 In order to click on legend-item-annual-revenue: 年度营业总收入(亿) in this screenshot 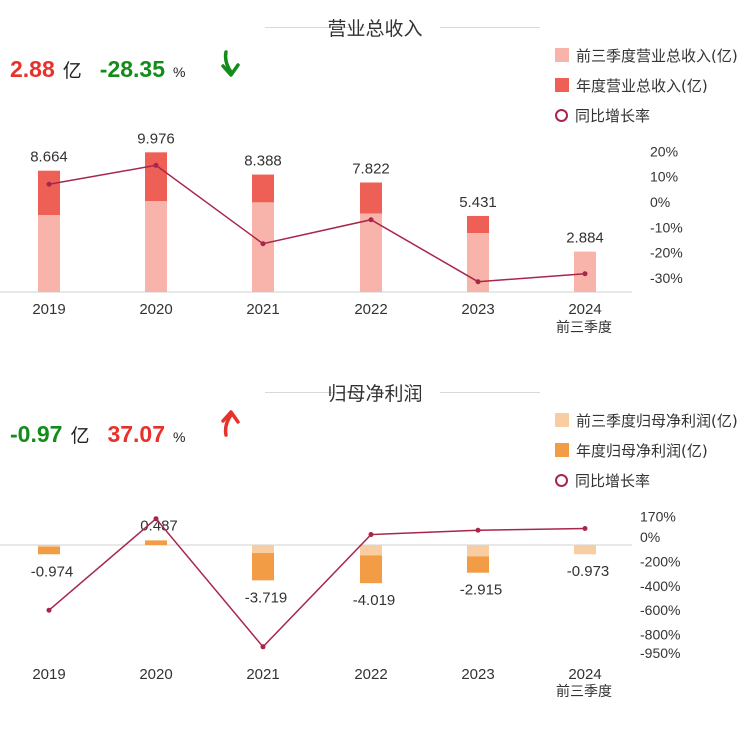, I will do `click(646, 85)`.